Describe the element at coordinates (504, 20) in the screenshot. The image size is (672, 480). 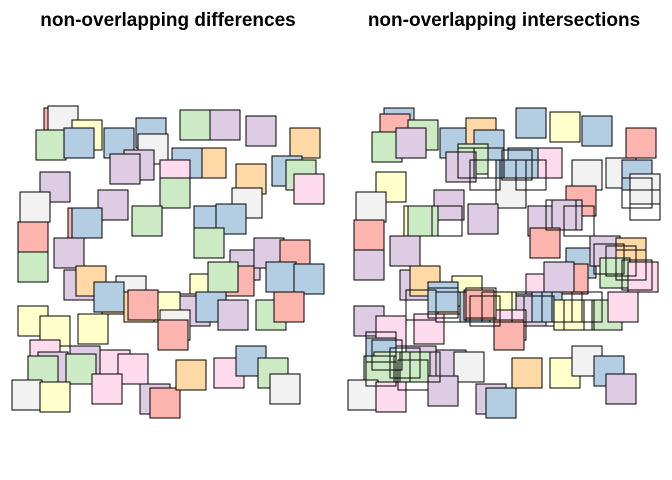
I see `right-panel-title: non-overlapping intersections` at that location.